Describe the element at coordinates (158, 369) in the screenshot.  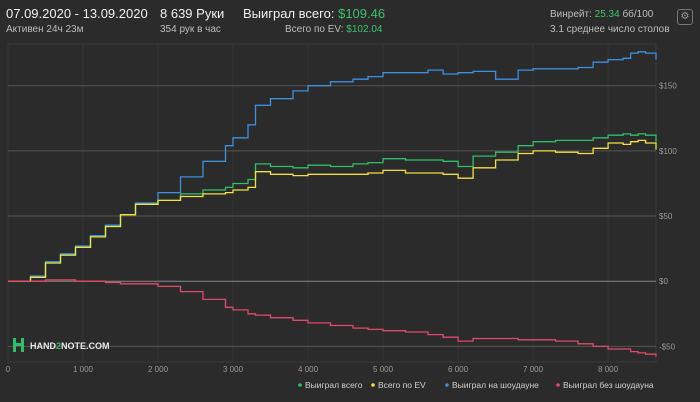
I see `x-tick-label: 2 000` at that location.